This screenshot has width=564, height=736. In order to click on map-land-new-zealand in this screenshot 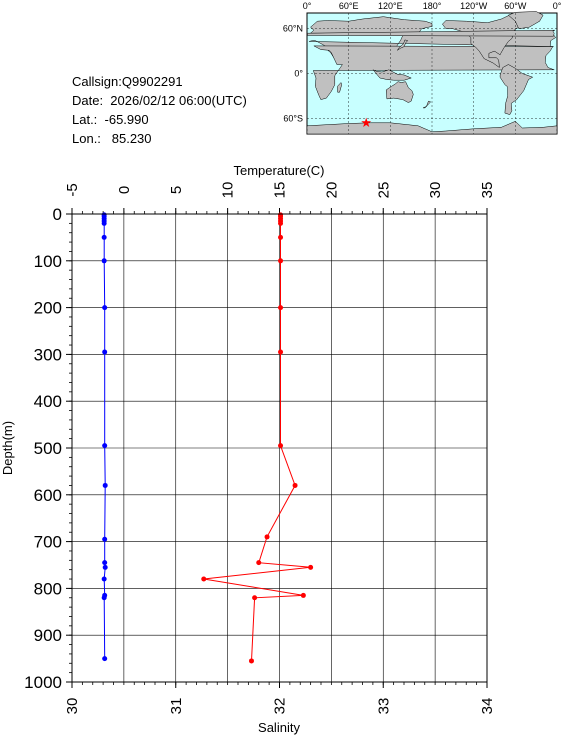, I will do `click(427, 104)`.